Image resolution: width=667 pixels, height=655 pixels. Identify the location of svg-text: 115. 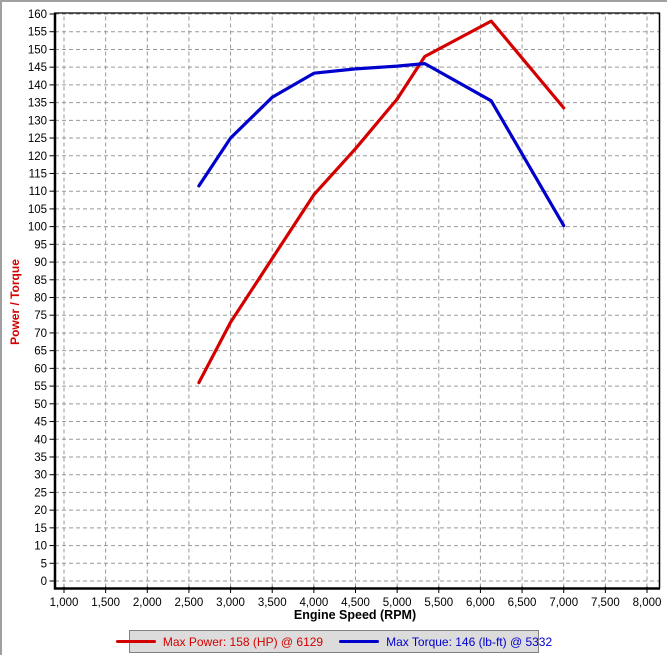
(38, 174).